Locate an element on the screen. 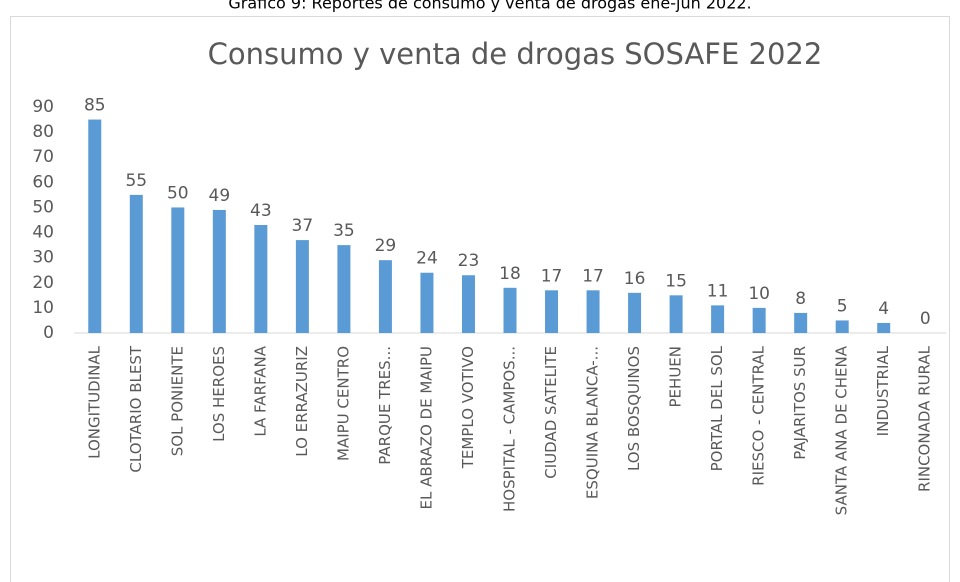 This screenshot has height=582, width=960. x-tick-label: LONGITUDINAL is located at coordinates (94, 401).